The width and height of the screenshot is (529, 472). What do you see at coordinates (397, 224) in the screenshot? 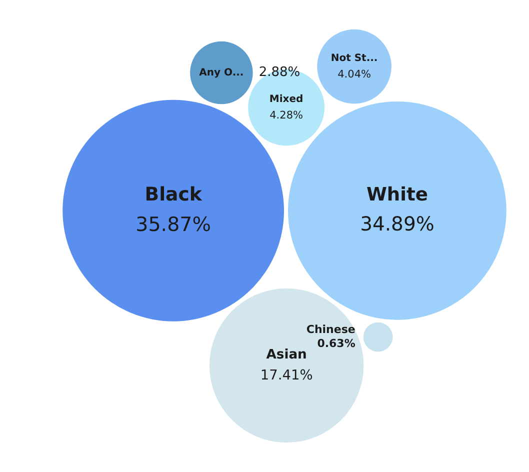
I see `data-label: 34.89%` at bounding box center [397, 224].